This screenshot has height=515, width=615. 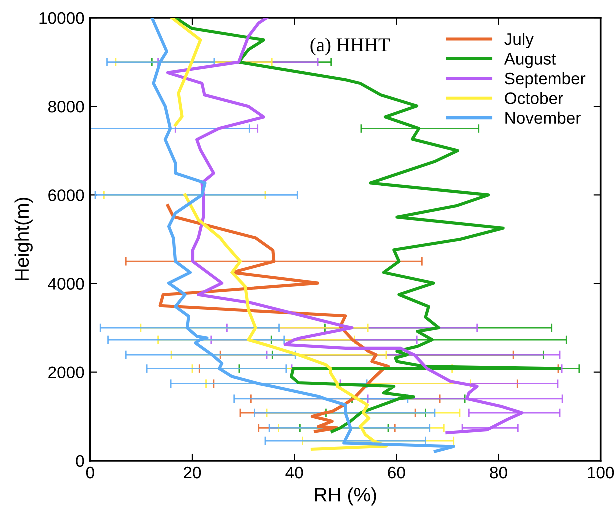 I want to click on y-tick-label: 6000, so click(x=66, y=196).